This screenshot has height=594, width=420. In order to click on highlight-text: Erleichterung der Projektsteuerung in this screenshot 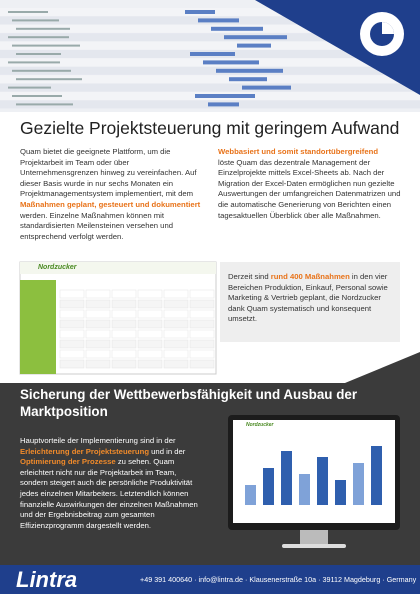, I will do `click(85, 451)`.